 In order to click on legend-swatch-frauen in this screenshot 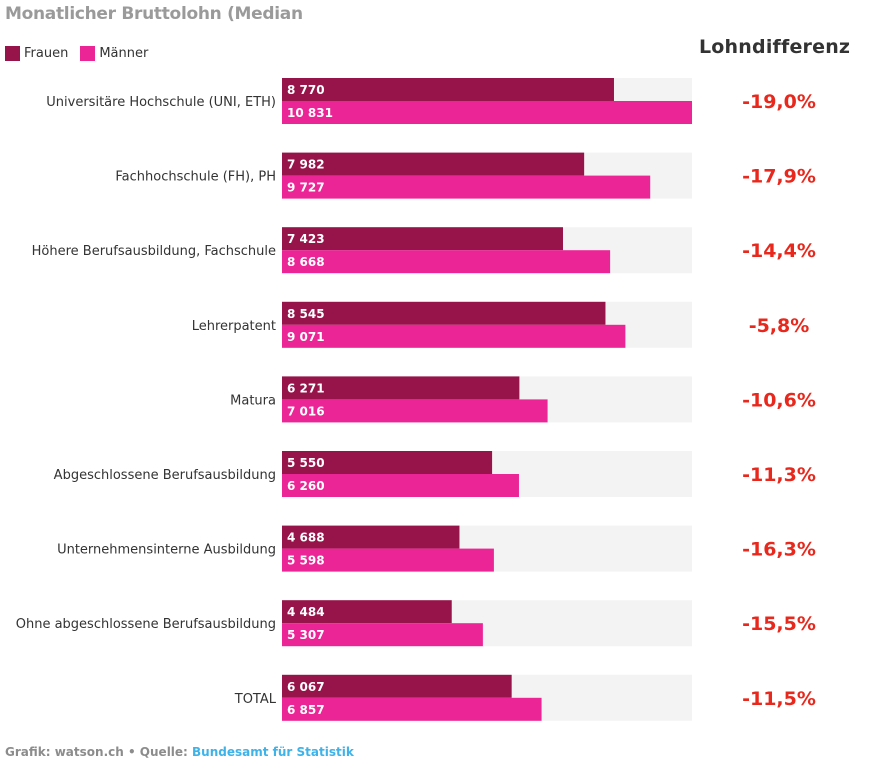, I will do `click(12, 53)`.